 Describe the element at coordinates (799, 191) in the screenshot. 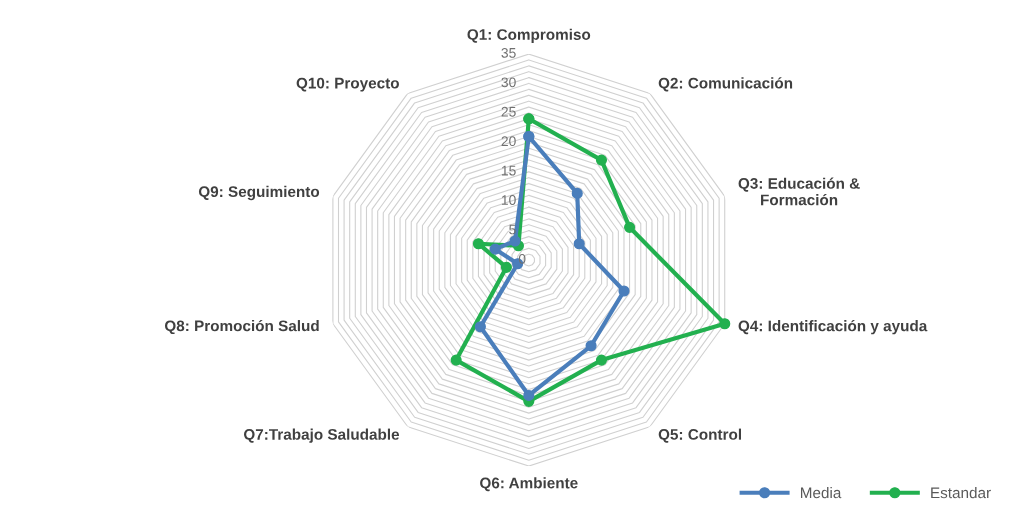

I see `spoke-label: Q3: Educación & Formación` at that location.